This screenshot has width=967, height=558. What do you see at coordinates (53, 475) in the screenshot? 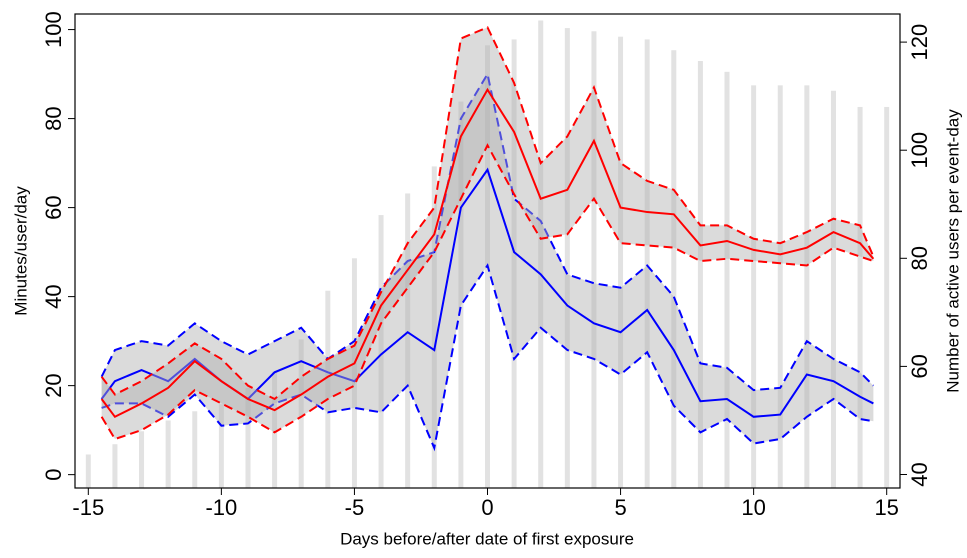
I see `y-tick-label: 0` at bounding box center [53, 475].